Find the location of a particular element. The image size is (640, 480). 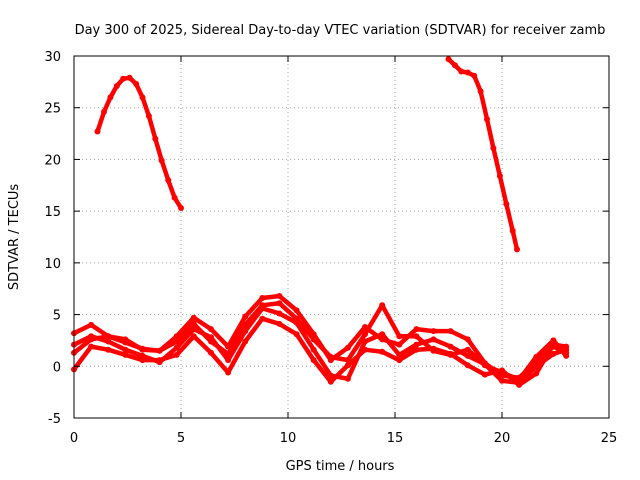

series-arc-b is located at coordinates (482, 154).